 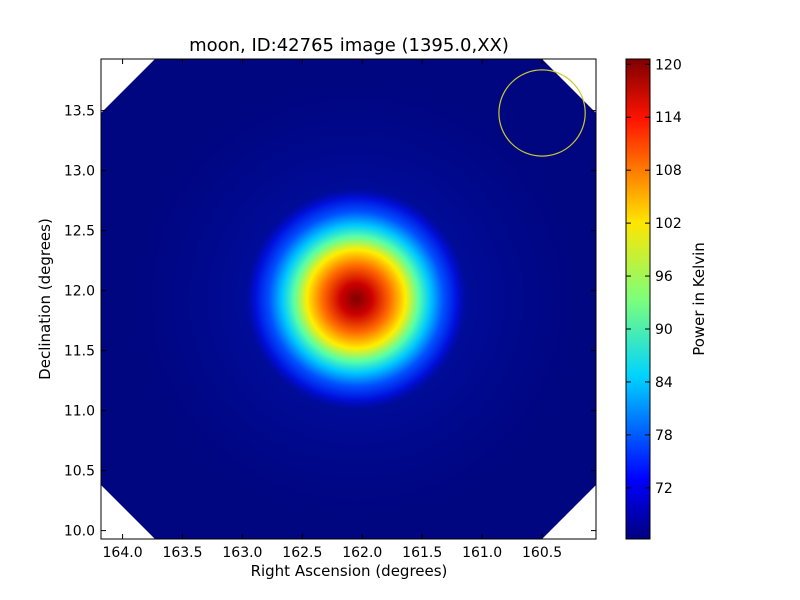 I want to click on chart-title: moon, ID:42765 image (1395.0,XX), so click(x=349, y=45).